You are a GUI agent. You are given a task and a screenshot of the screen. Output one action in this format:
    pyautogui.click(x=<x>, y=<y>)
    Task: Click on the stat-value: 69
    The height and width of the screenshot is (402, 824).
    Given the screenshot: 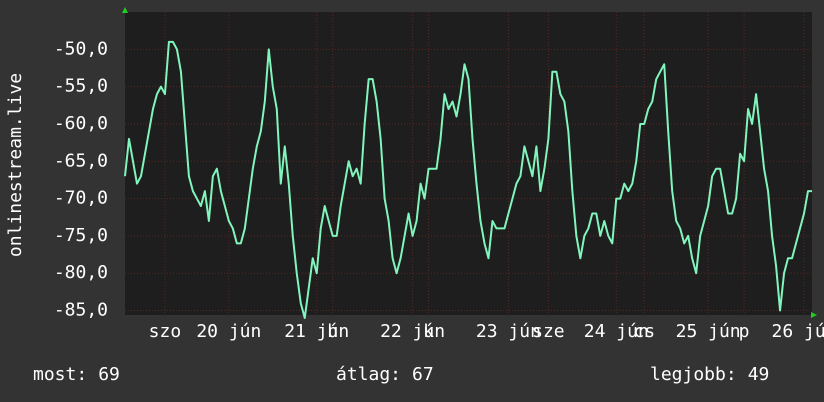 What is the action you would take?
    pyautogui.click(x=109, y=374)
    